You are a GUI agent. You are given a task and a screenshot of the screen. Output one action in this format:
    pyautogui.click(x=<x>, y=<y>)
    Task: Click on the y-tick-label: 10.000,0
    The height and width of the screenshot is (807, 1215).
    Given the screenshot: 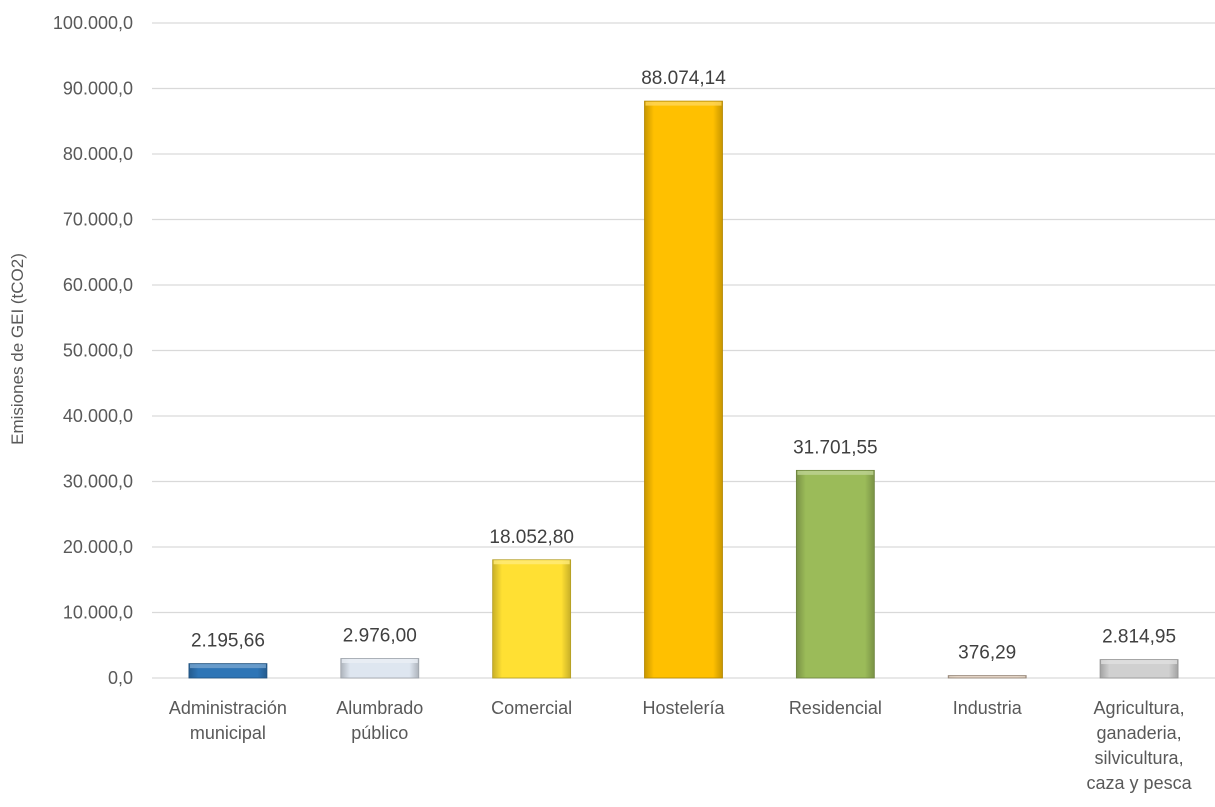 What is the action you would take?
    pyautogui.click(x=98, y=613)
    